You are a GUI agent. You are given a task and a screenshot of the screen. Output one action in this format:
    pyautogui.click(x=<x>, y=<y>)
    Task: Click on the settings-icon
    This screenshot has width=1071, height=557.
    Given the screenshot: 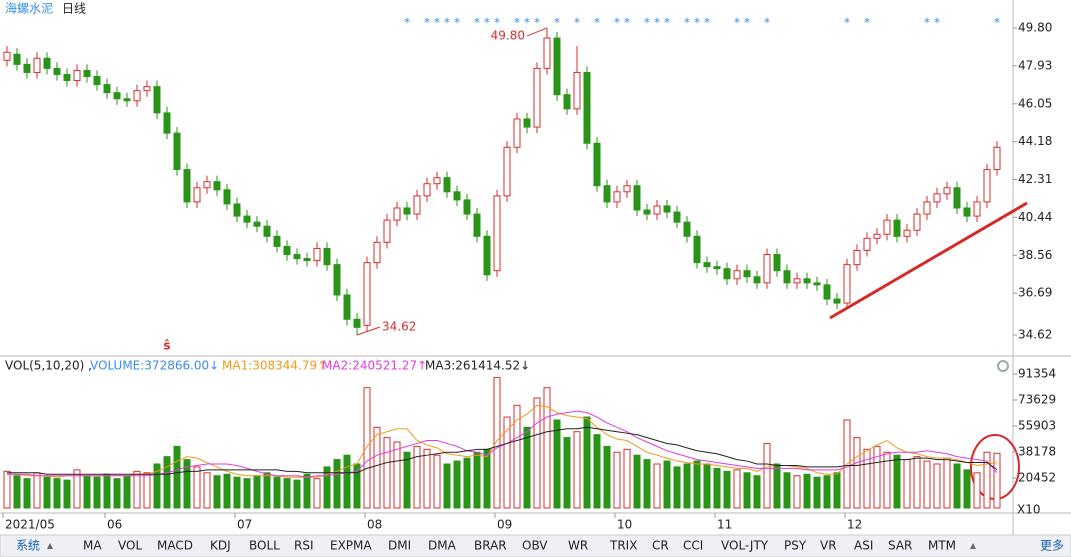 What is the action you would take?
    pyautogui.click(x=1003, y=366)
    